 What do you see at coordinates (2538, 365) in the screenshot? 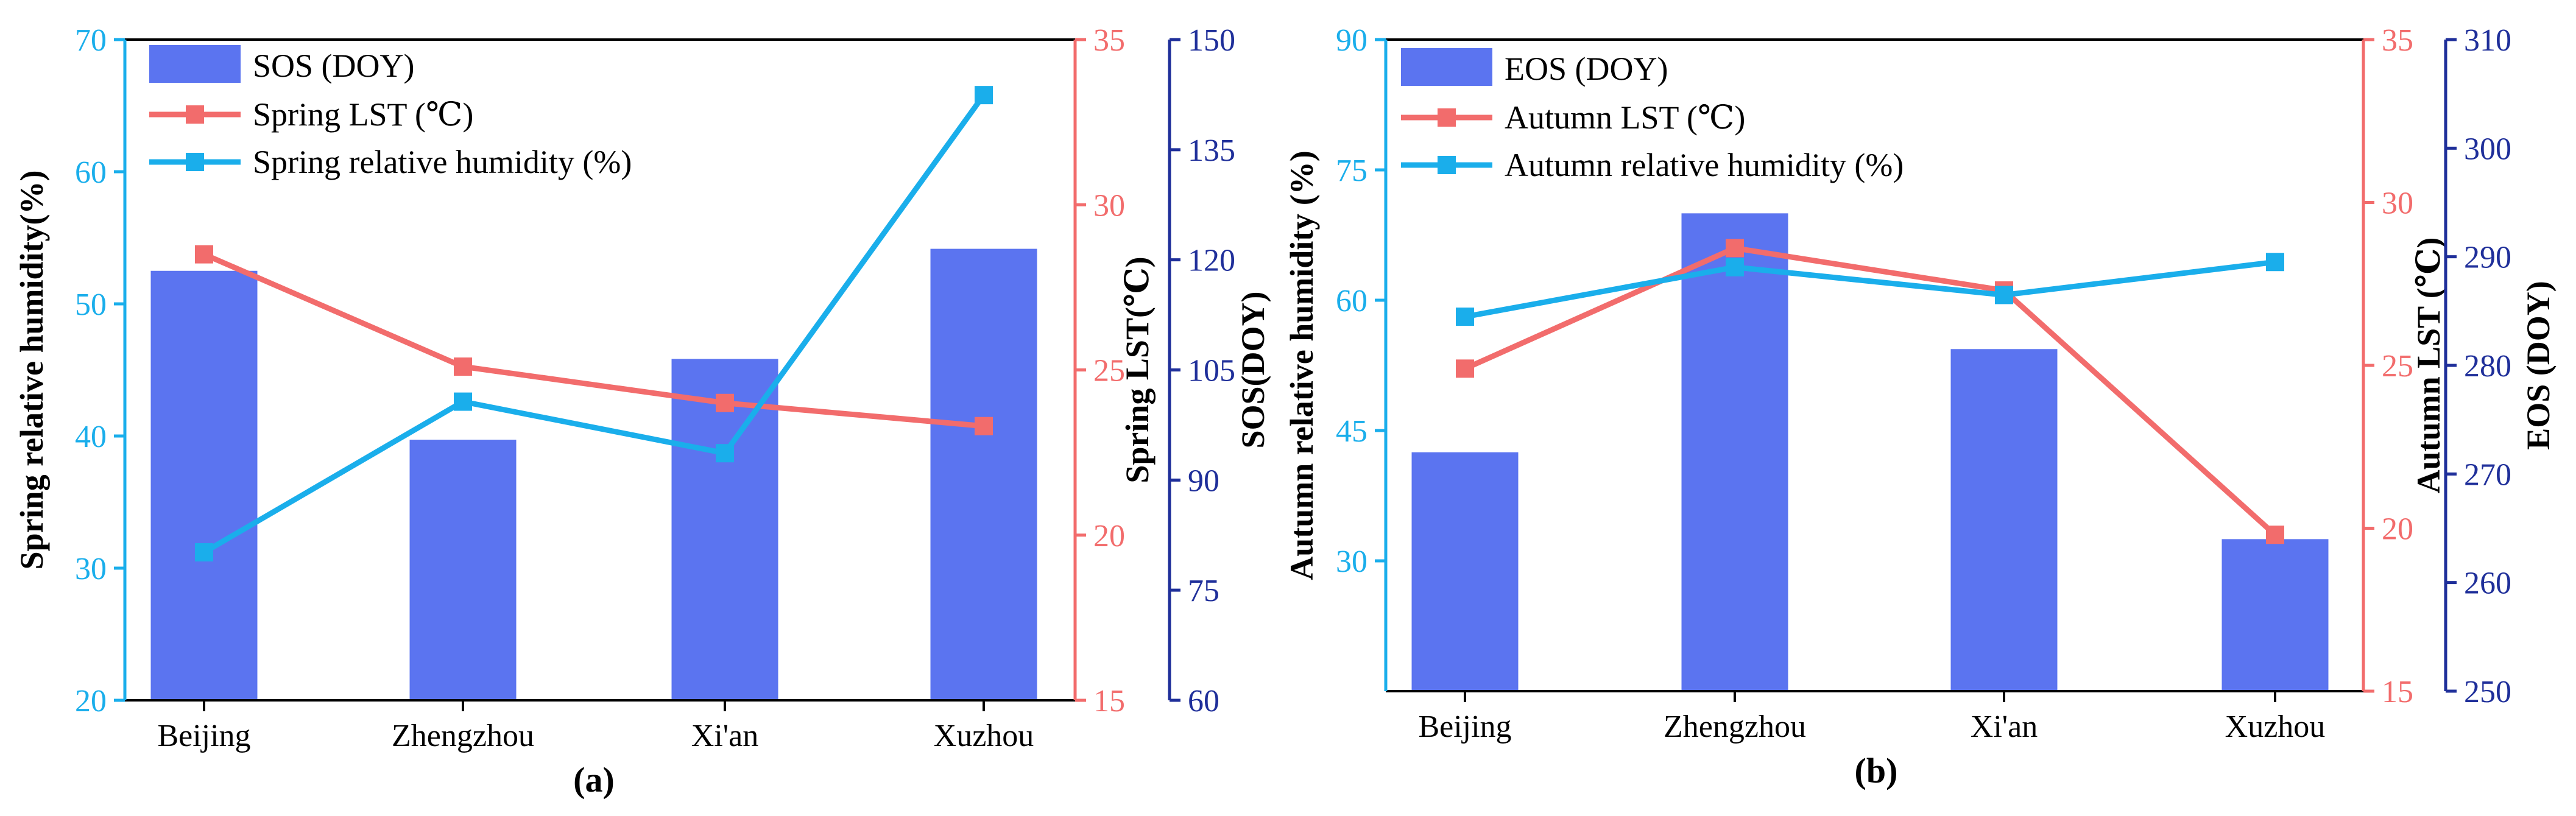
I see `doy-axis-title: EOS (DOY)` at bounding box center [2538, 365].